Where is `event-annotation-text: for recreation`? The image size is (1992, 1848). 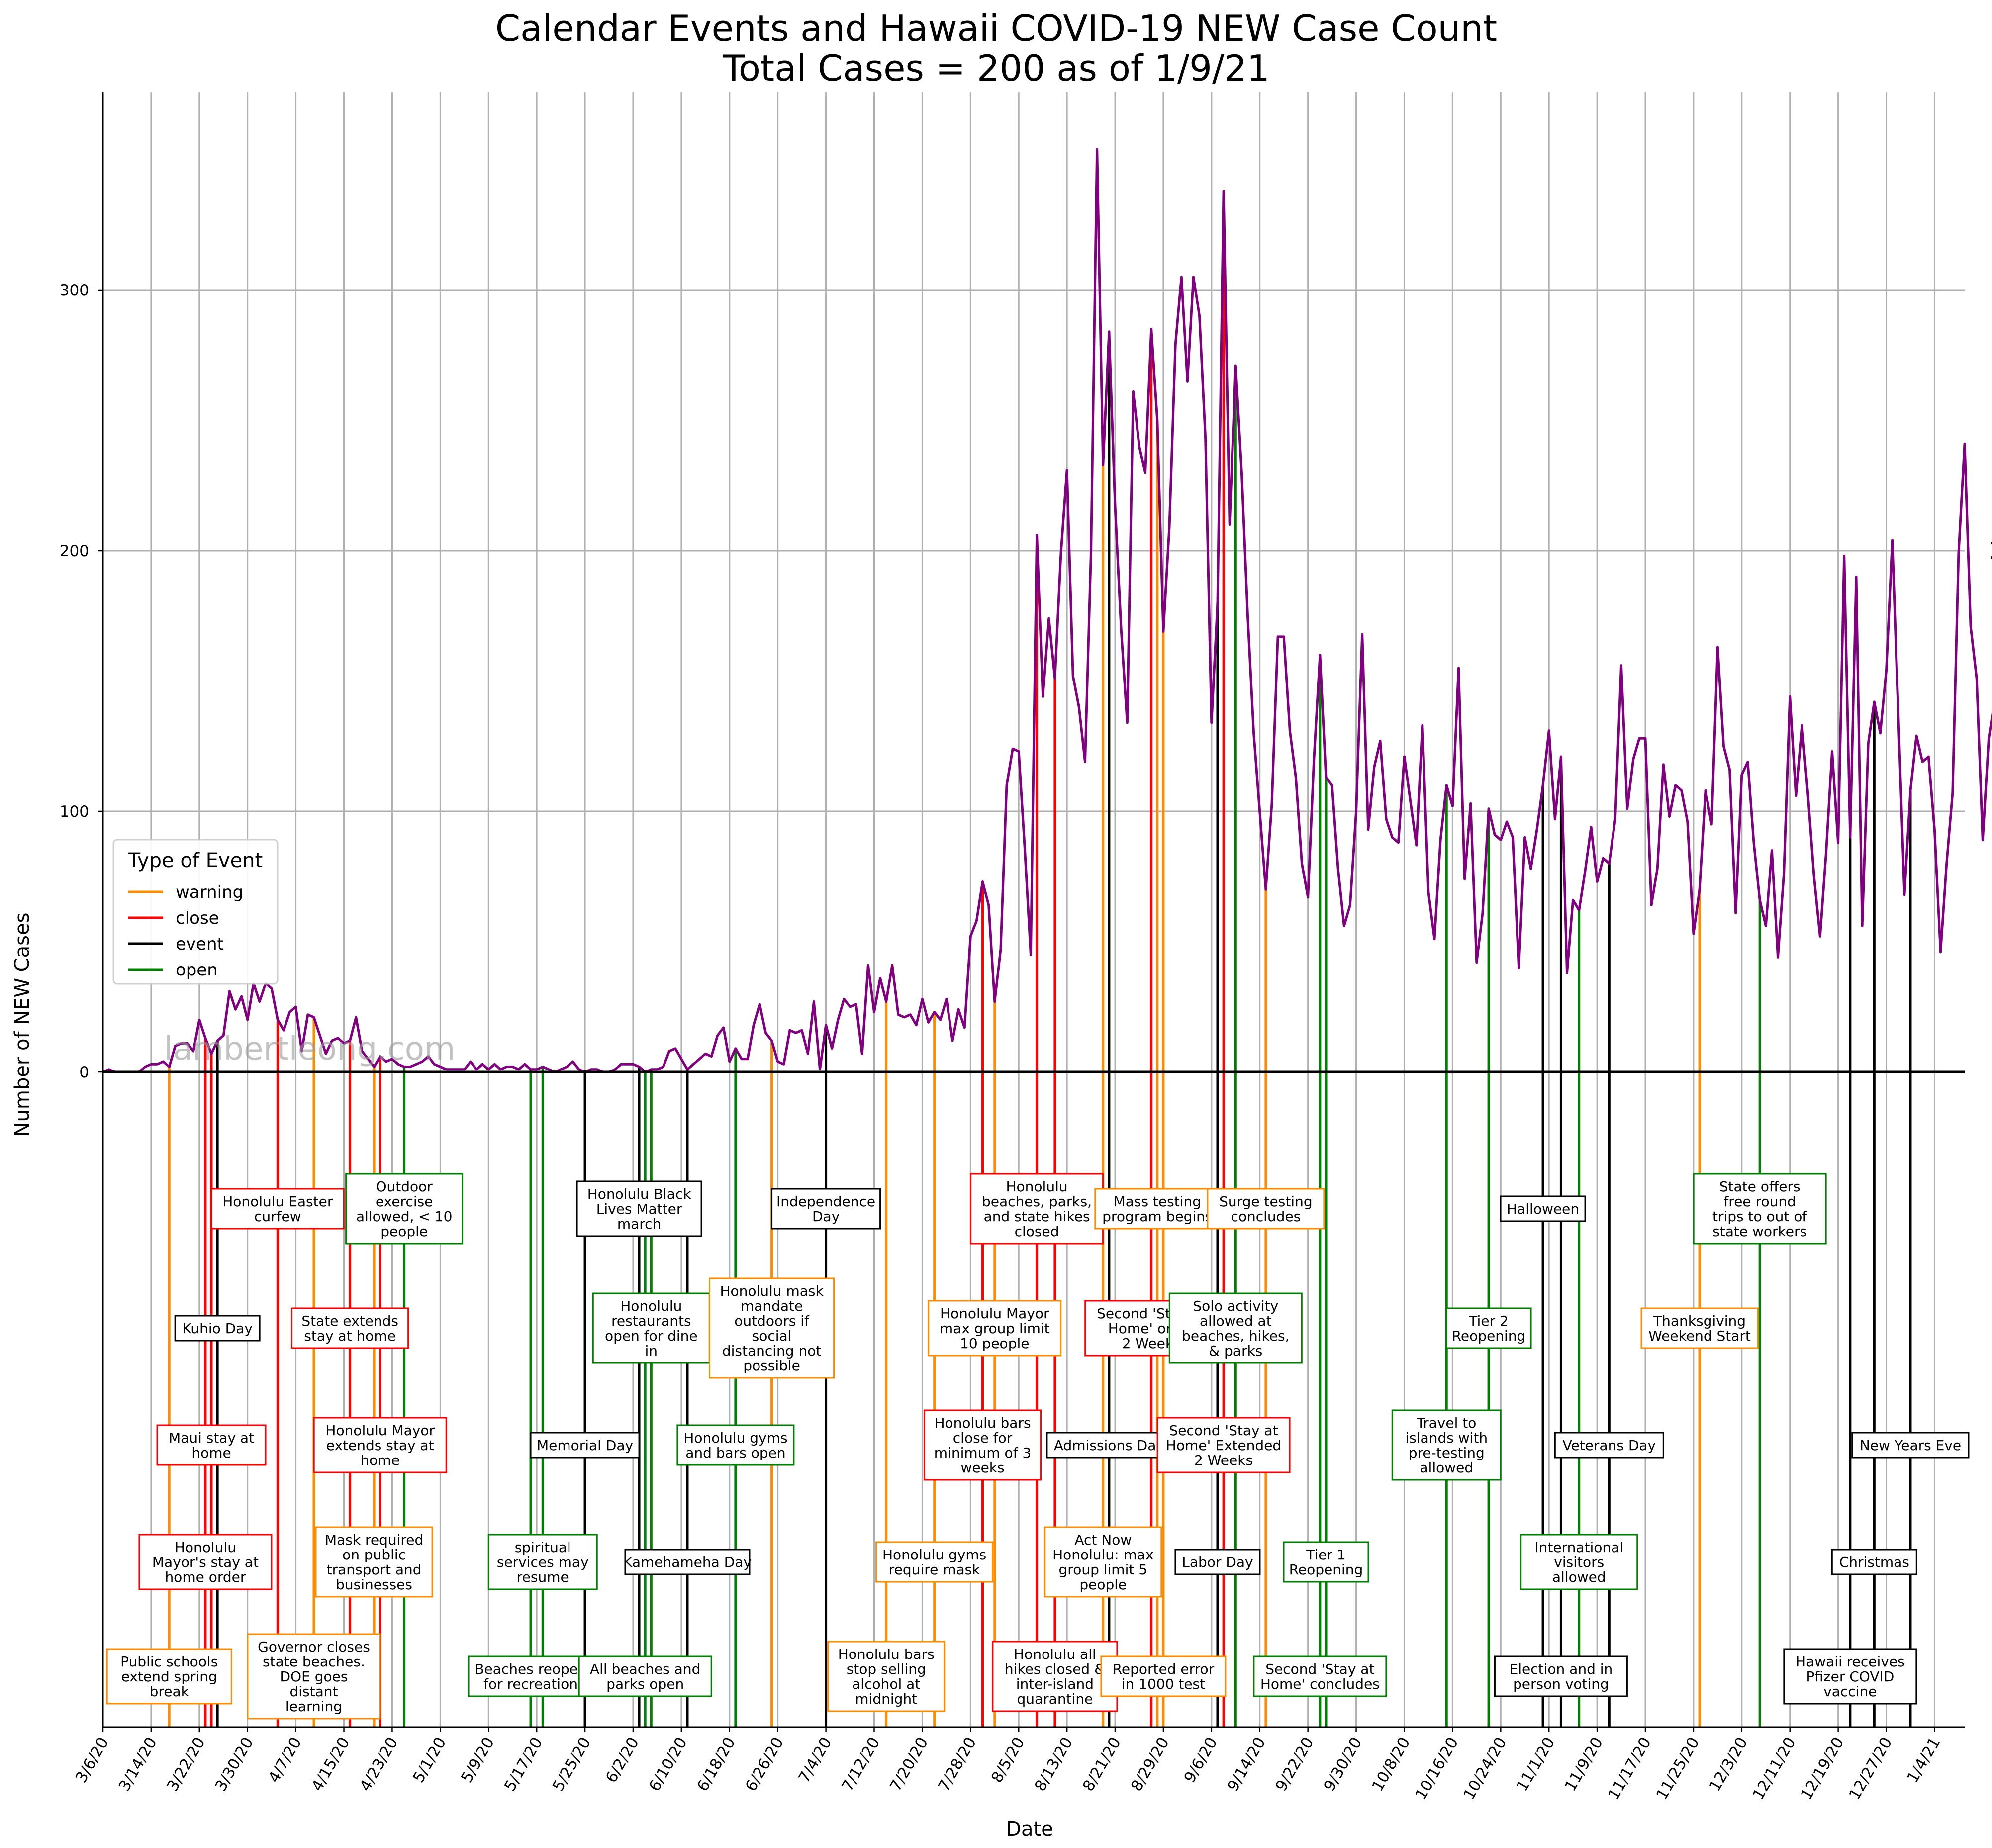 event-annotation-text: for recreation is located at coordinates (530, 1684).